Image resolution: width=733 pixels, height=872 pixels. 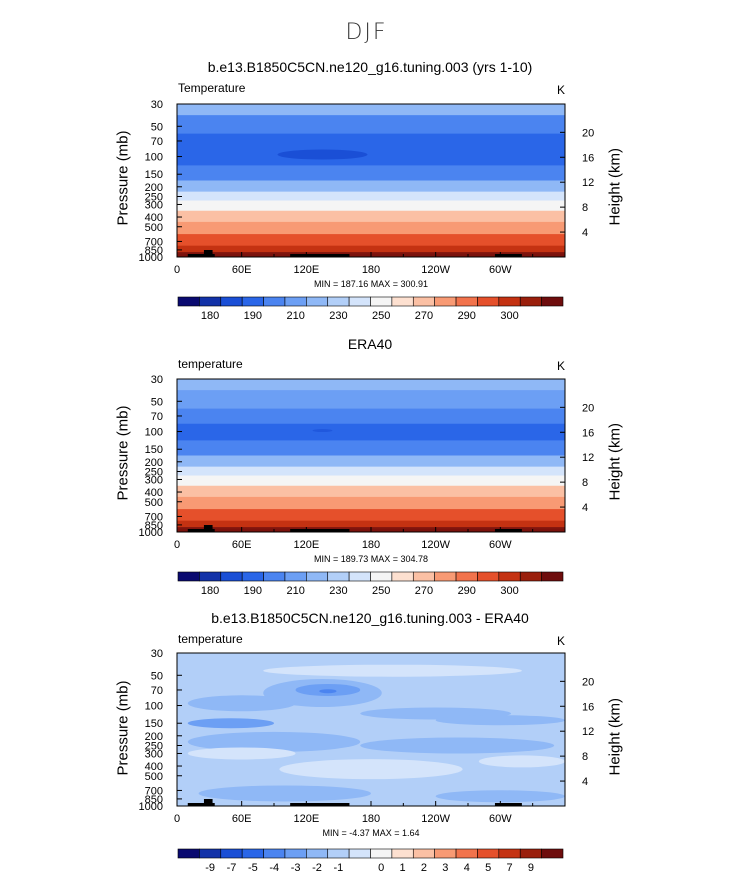 What do you see at coordinates (371, 284) in the screenshot?
I see `panel-1-stats: MIN = 187.16 MAX = 300.91` at bounding box center [371, 284].